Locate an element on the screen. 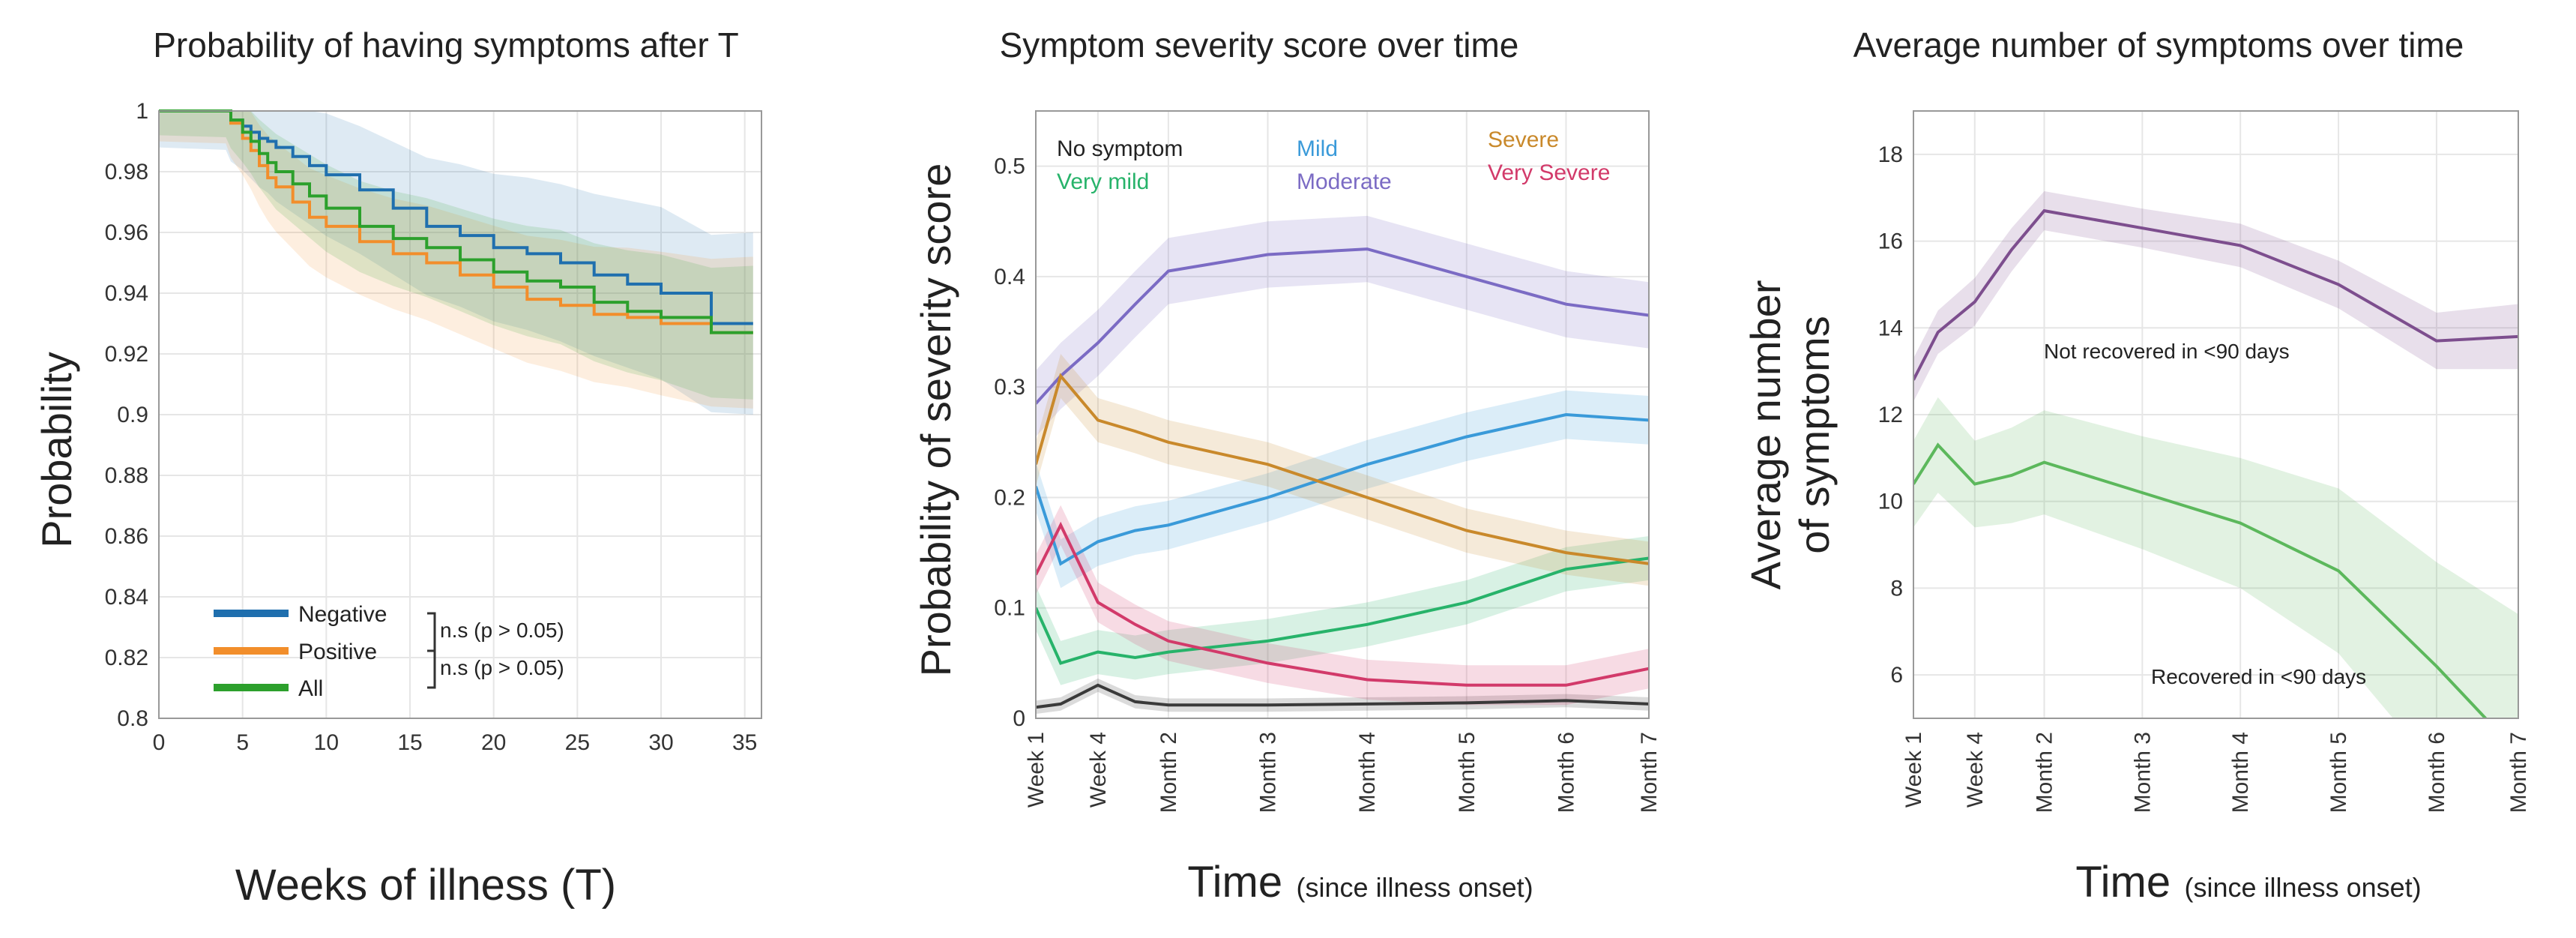 This screenshot has height=938, width=2576. symptom-count-confidence-bands is located at coordinates (2215, 454).